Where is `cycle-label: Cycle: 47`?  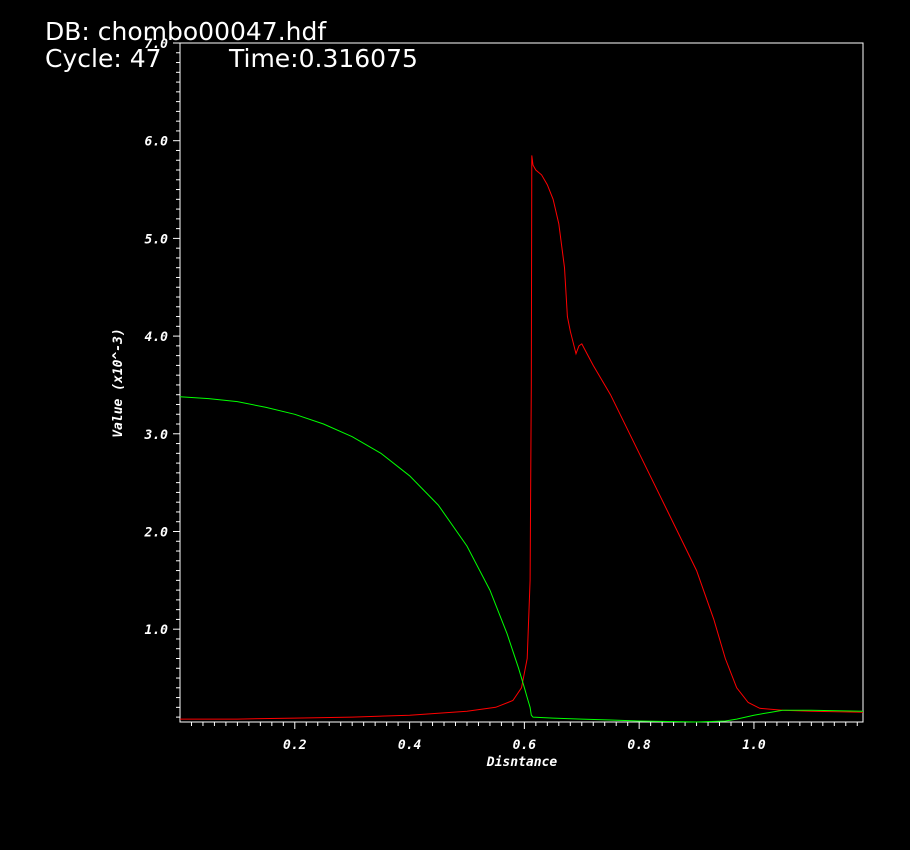 cycle-label: Cycle: 47 is located at coordinates (103, 58).